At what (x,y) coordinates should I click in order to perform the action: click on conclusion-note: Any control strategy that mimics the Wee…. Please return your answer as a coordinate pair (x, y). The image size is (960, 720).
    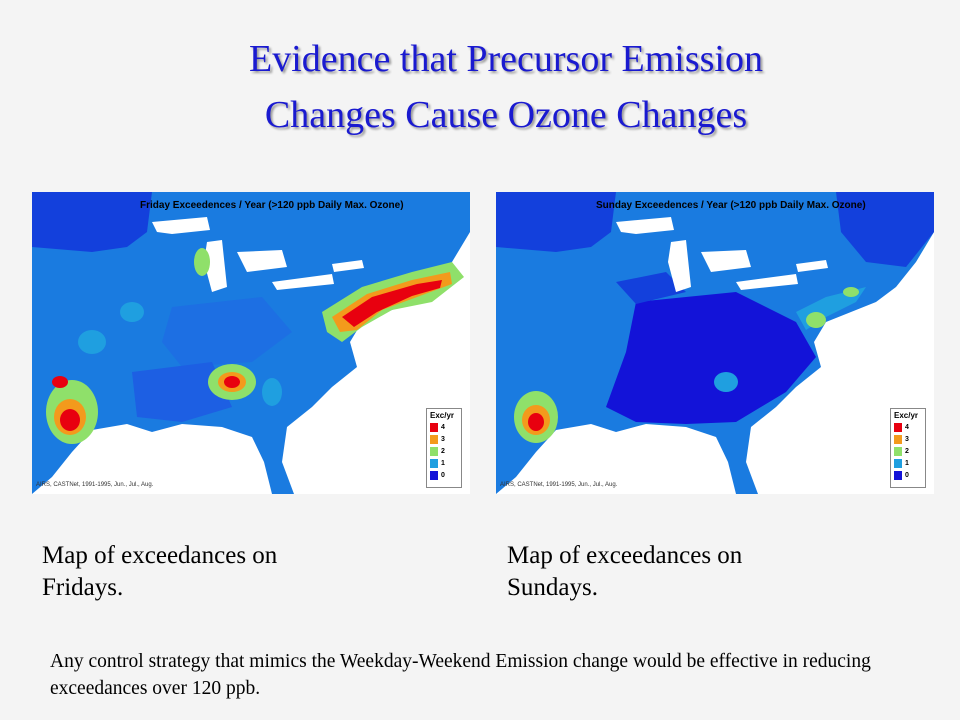
    Looking at the image, I should click on (460, 675).